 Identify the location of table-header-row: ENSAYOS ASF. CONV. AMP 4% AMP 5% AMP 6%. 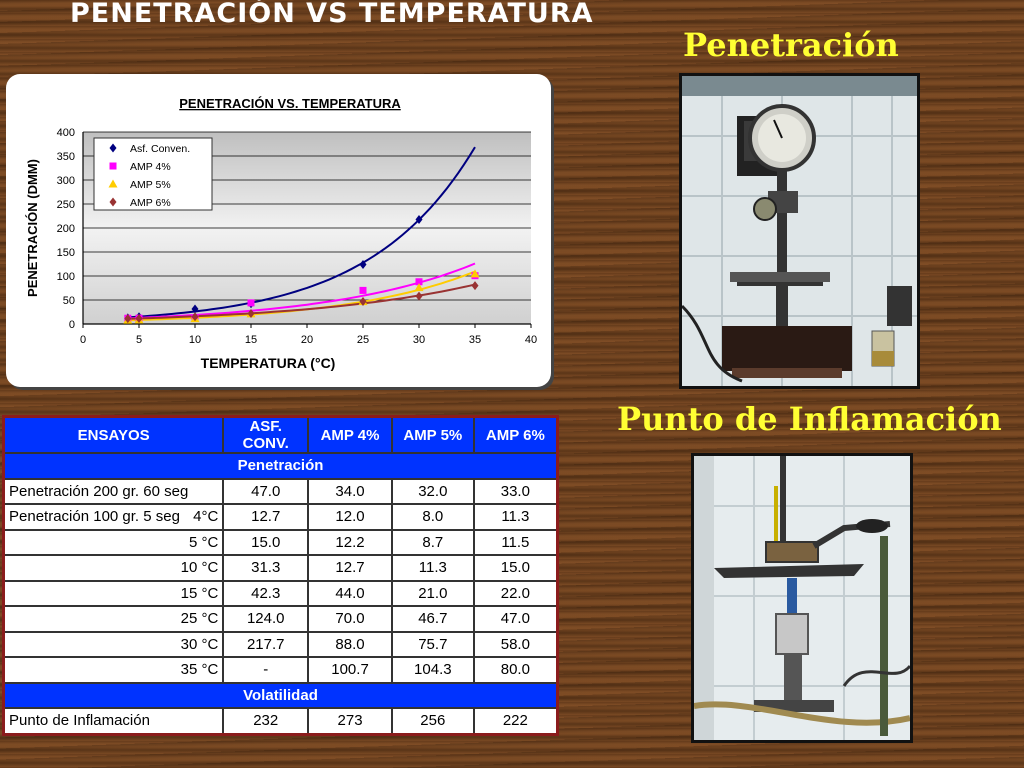
(280, 434).